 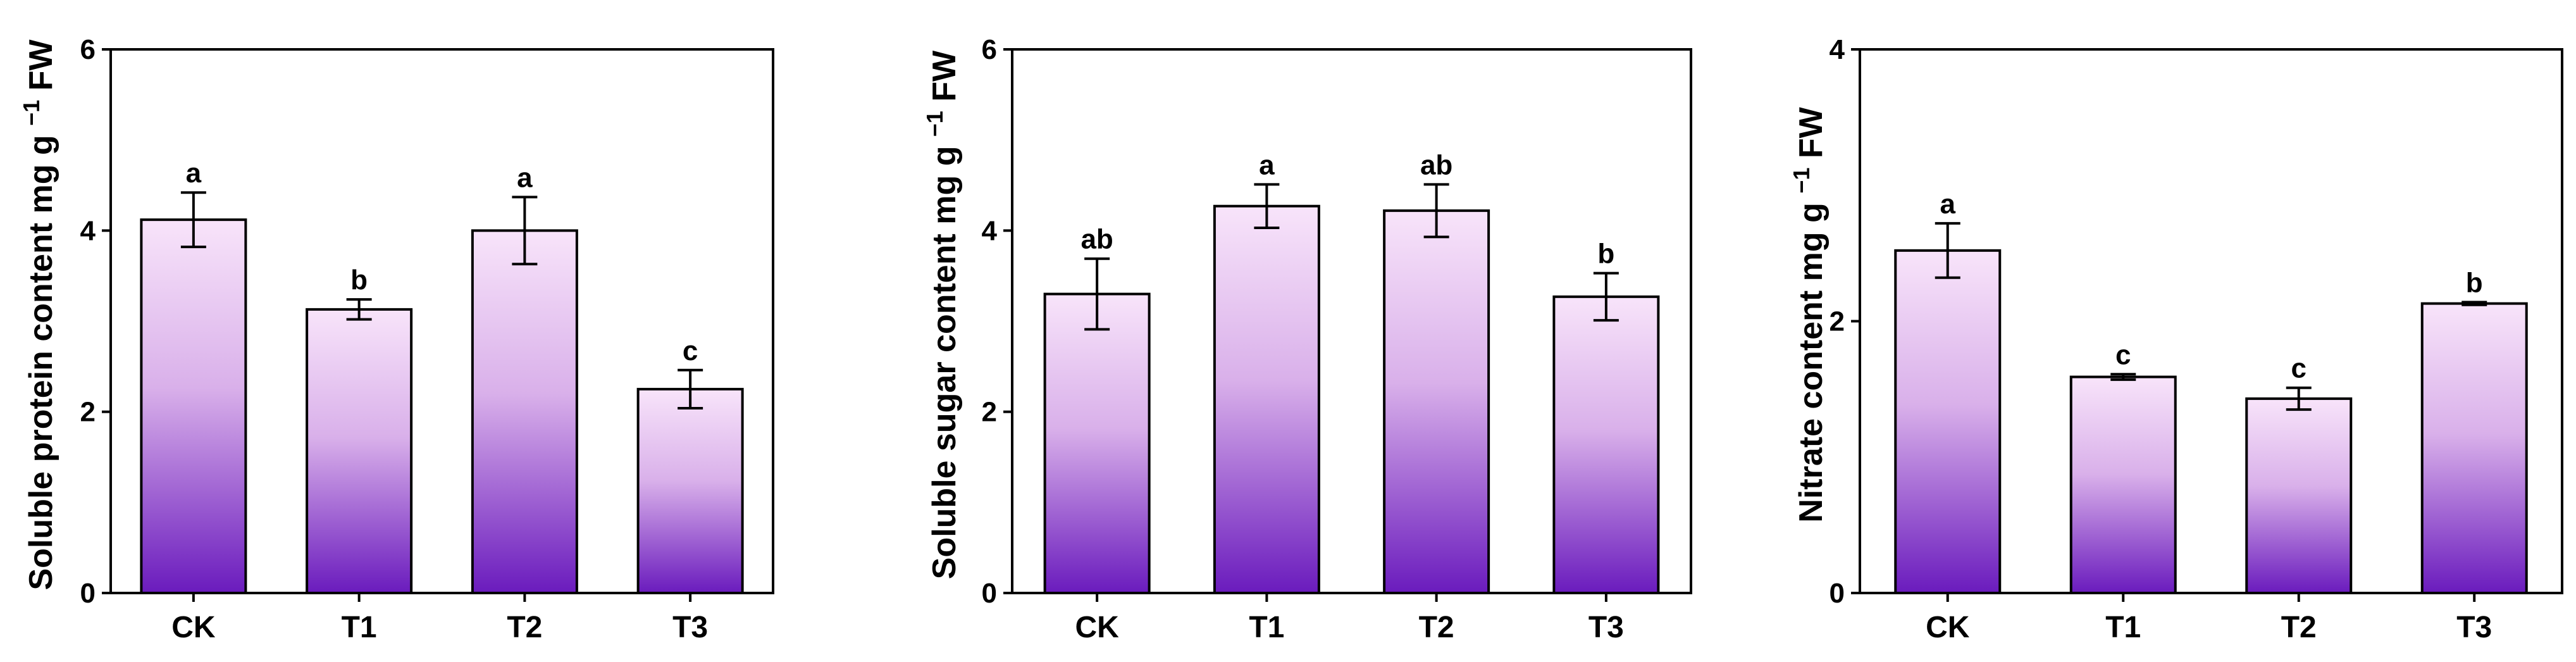 I want to click on y-axis-label-main: Nitrate content mg g, so click(x=1811, y=358).